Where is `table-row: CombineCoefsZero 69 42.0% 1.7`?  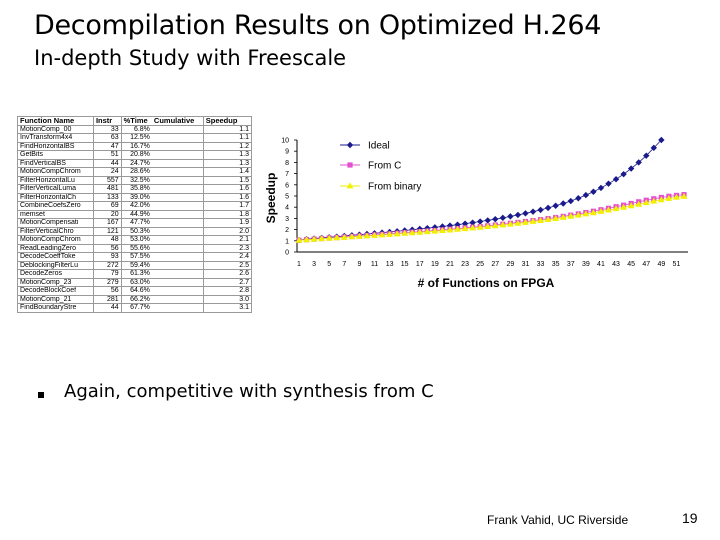
table-row: CombineCoefsZero 69 42.0% 1.7 is located at coordinates (135, 206).